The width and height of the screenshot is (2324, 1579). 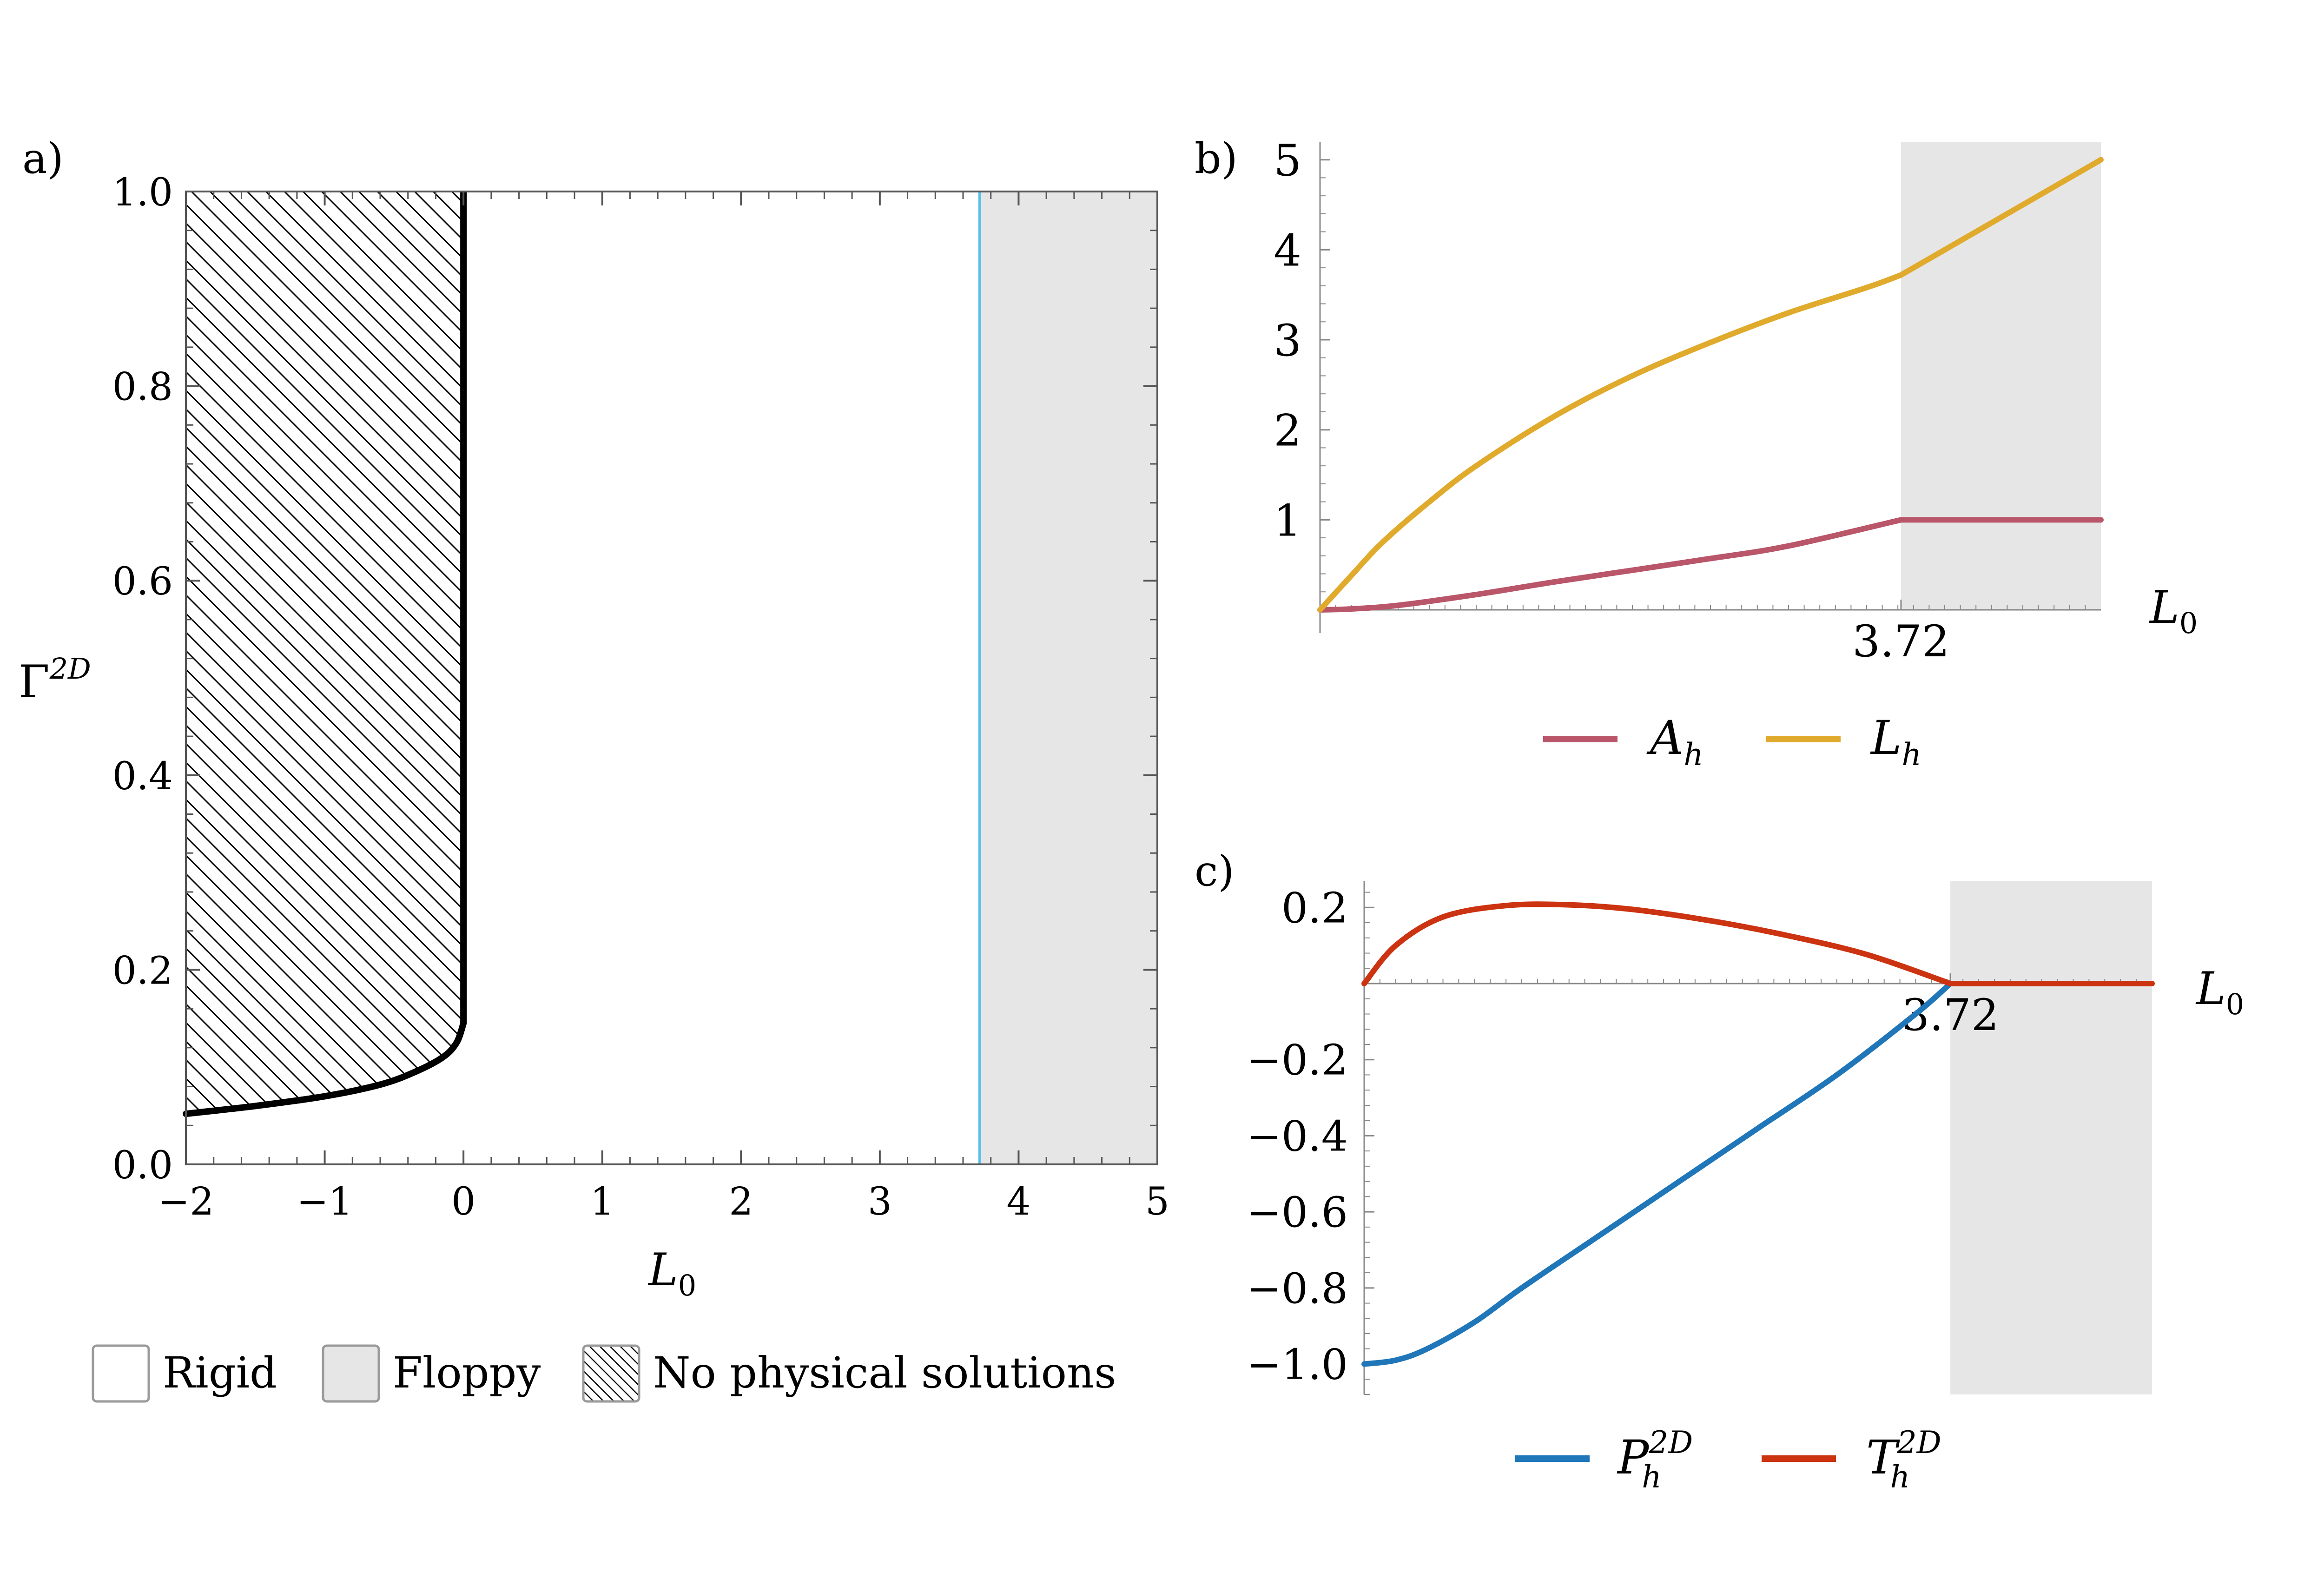 I want to click on panel-a-label: a), so click(x=43, y=158).